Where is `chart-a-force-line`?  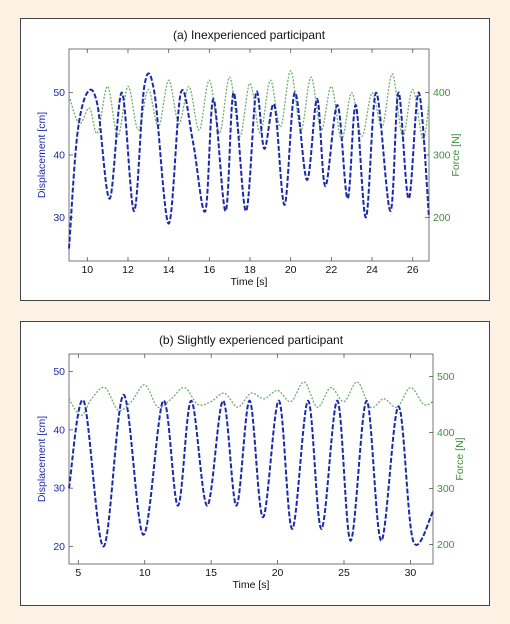 chart-a-force-line is located at coordinates (249, 105).